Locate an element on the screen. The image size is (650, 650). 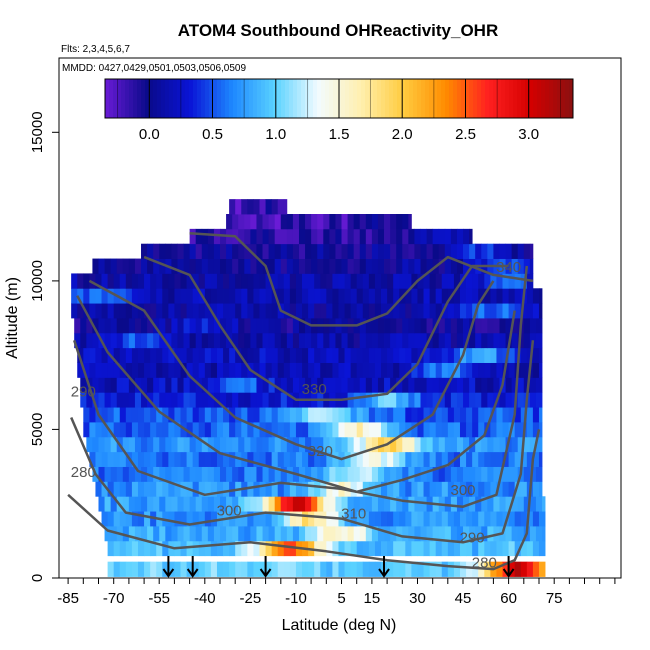
x-axis: -85 -70 -55 -40 -25 -10 5 15 30 45 60 75 is located at coordinates (336, 592).